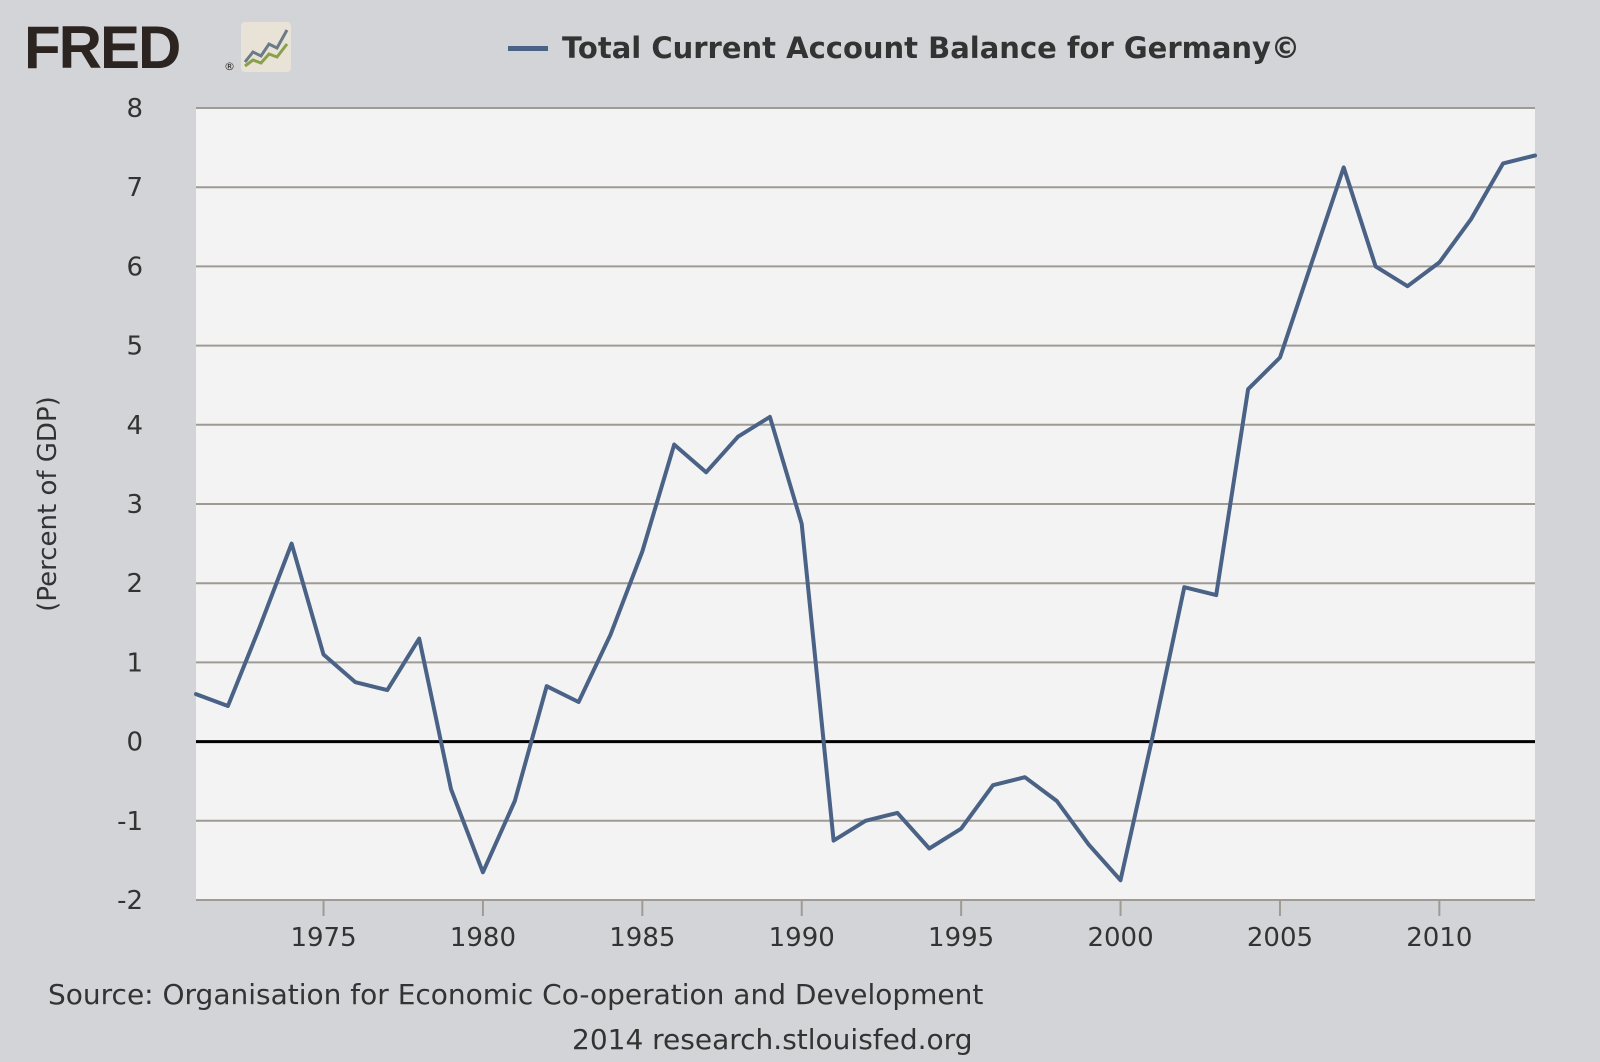  Describe the element at coordinates (134, 743) in the screenshot. I see `y-tick-label: 0` at that location.